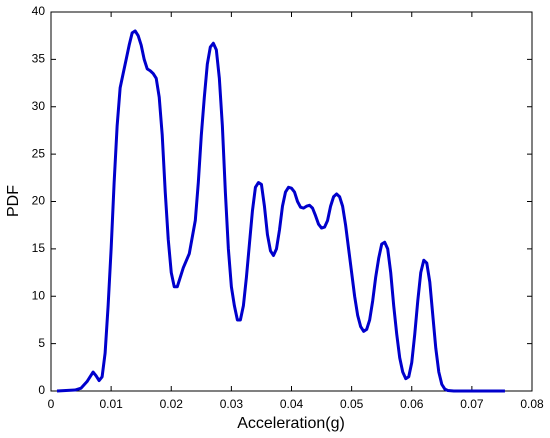  What do you see at coordinates (13, 201) in the screenshot?
I see `y-axis-label: PDF` at bounding box center [13, 201].